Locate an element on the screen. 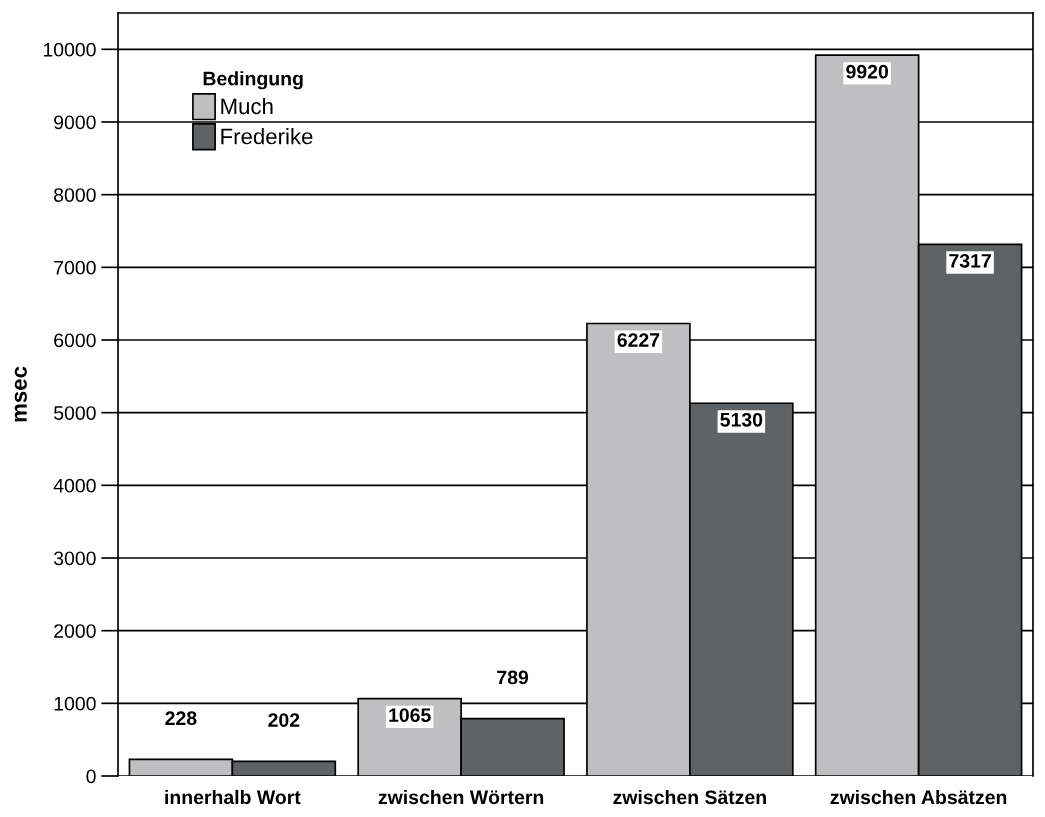 The width and height of the screenshot is (1045, 817). y-tick-label: 8000 is located at coordinates (75, 195).